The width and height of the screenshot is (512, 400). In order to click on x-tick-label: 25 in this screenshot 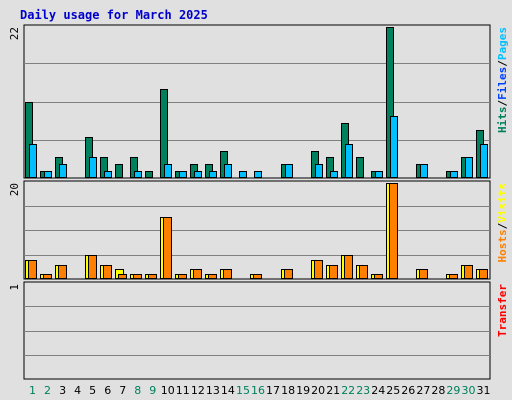, I will do `click(393, 390)`.